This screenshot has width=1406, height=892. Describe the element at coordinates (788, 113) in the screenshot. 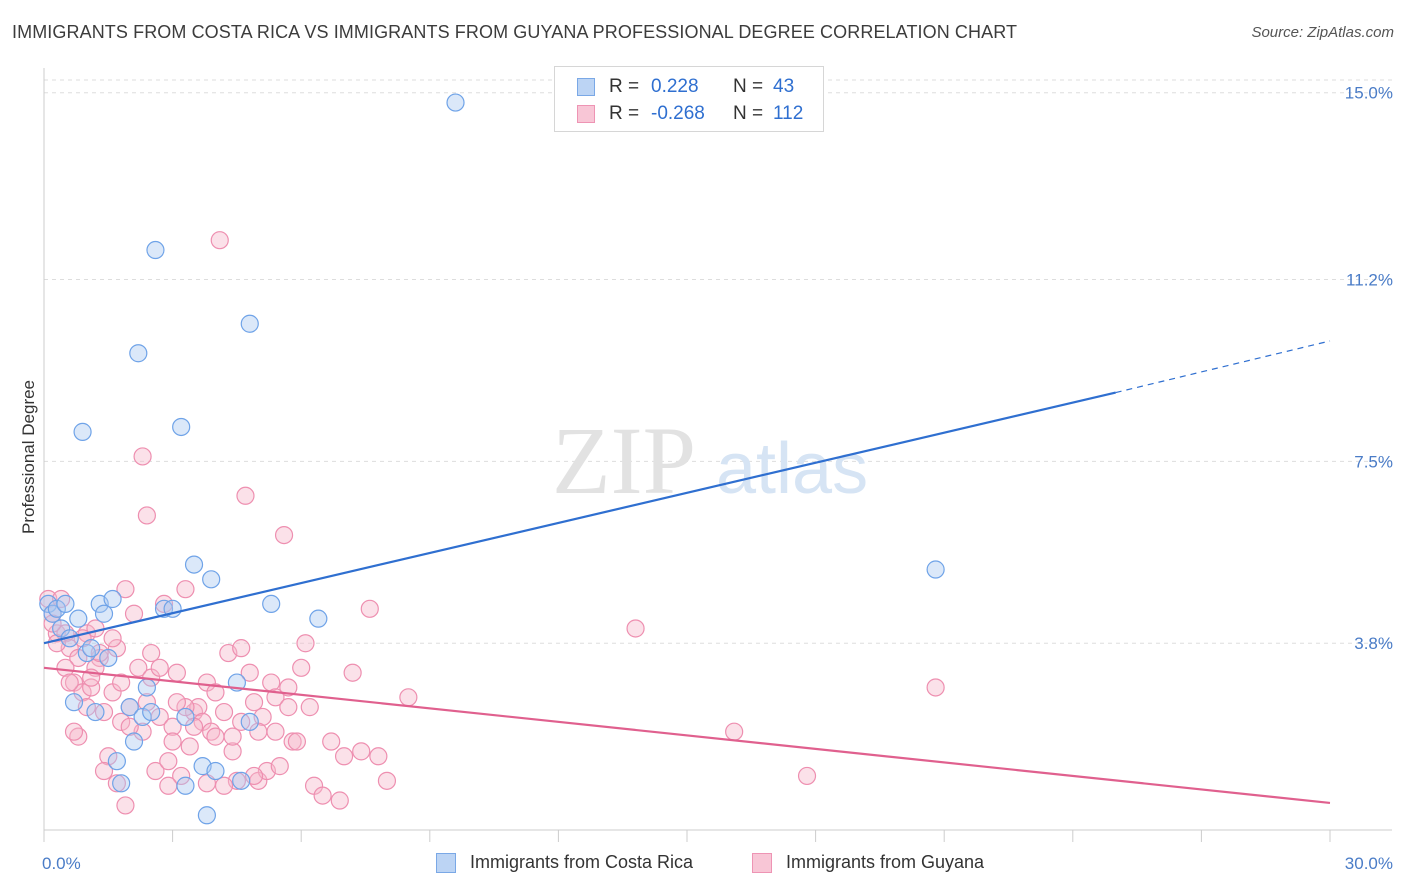

I see `legend-n-value: 112` at that location.